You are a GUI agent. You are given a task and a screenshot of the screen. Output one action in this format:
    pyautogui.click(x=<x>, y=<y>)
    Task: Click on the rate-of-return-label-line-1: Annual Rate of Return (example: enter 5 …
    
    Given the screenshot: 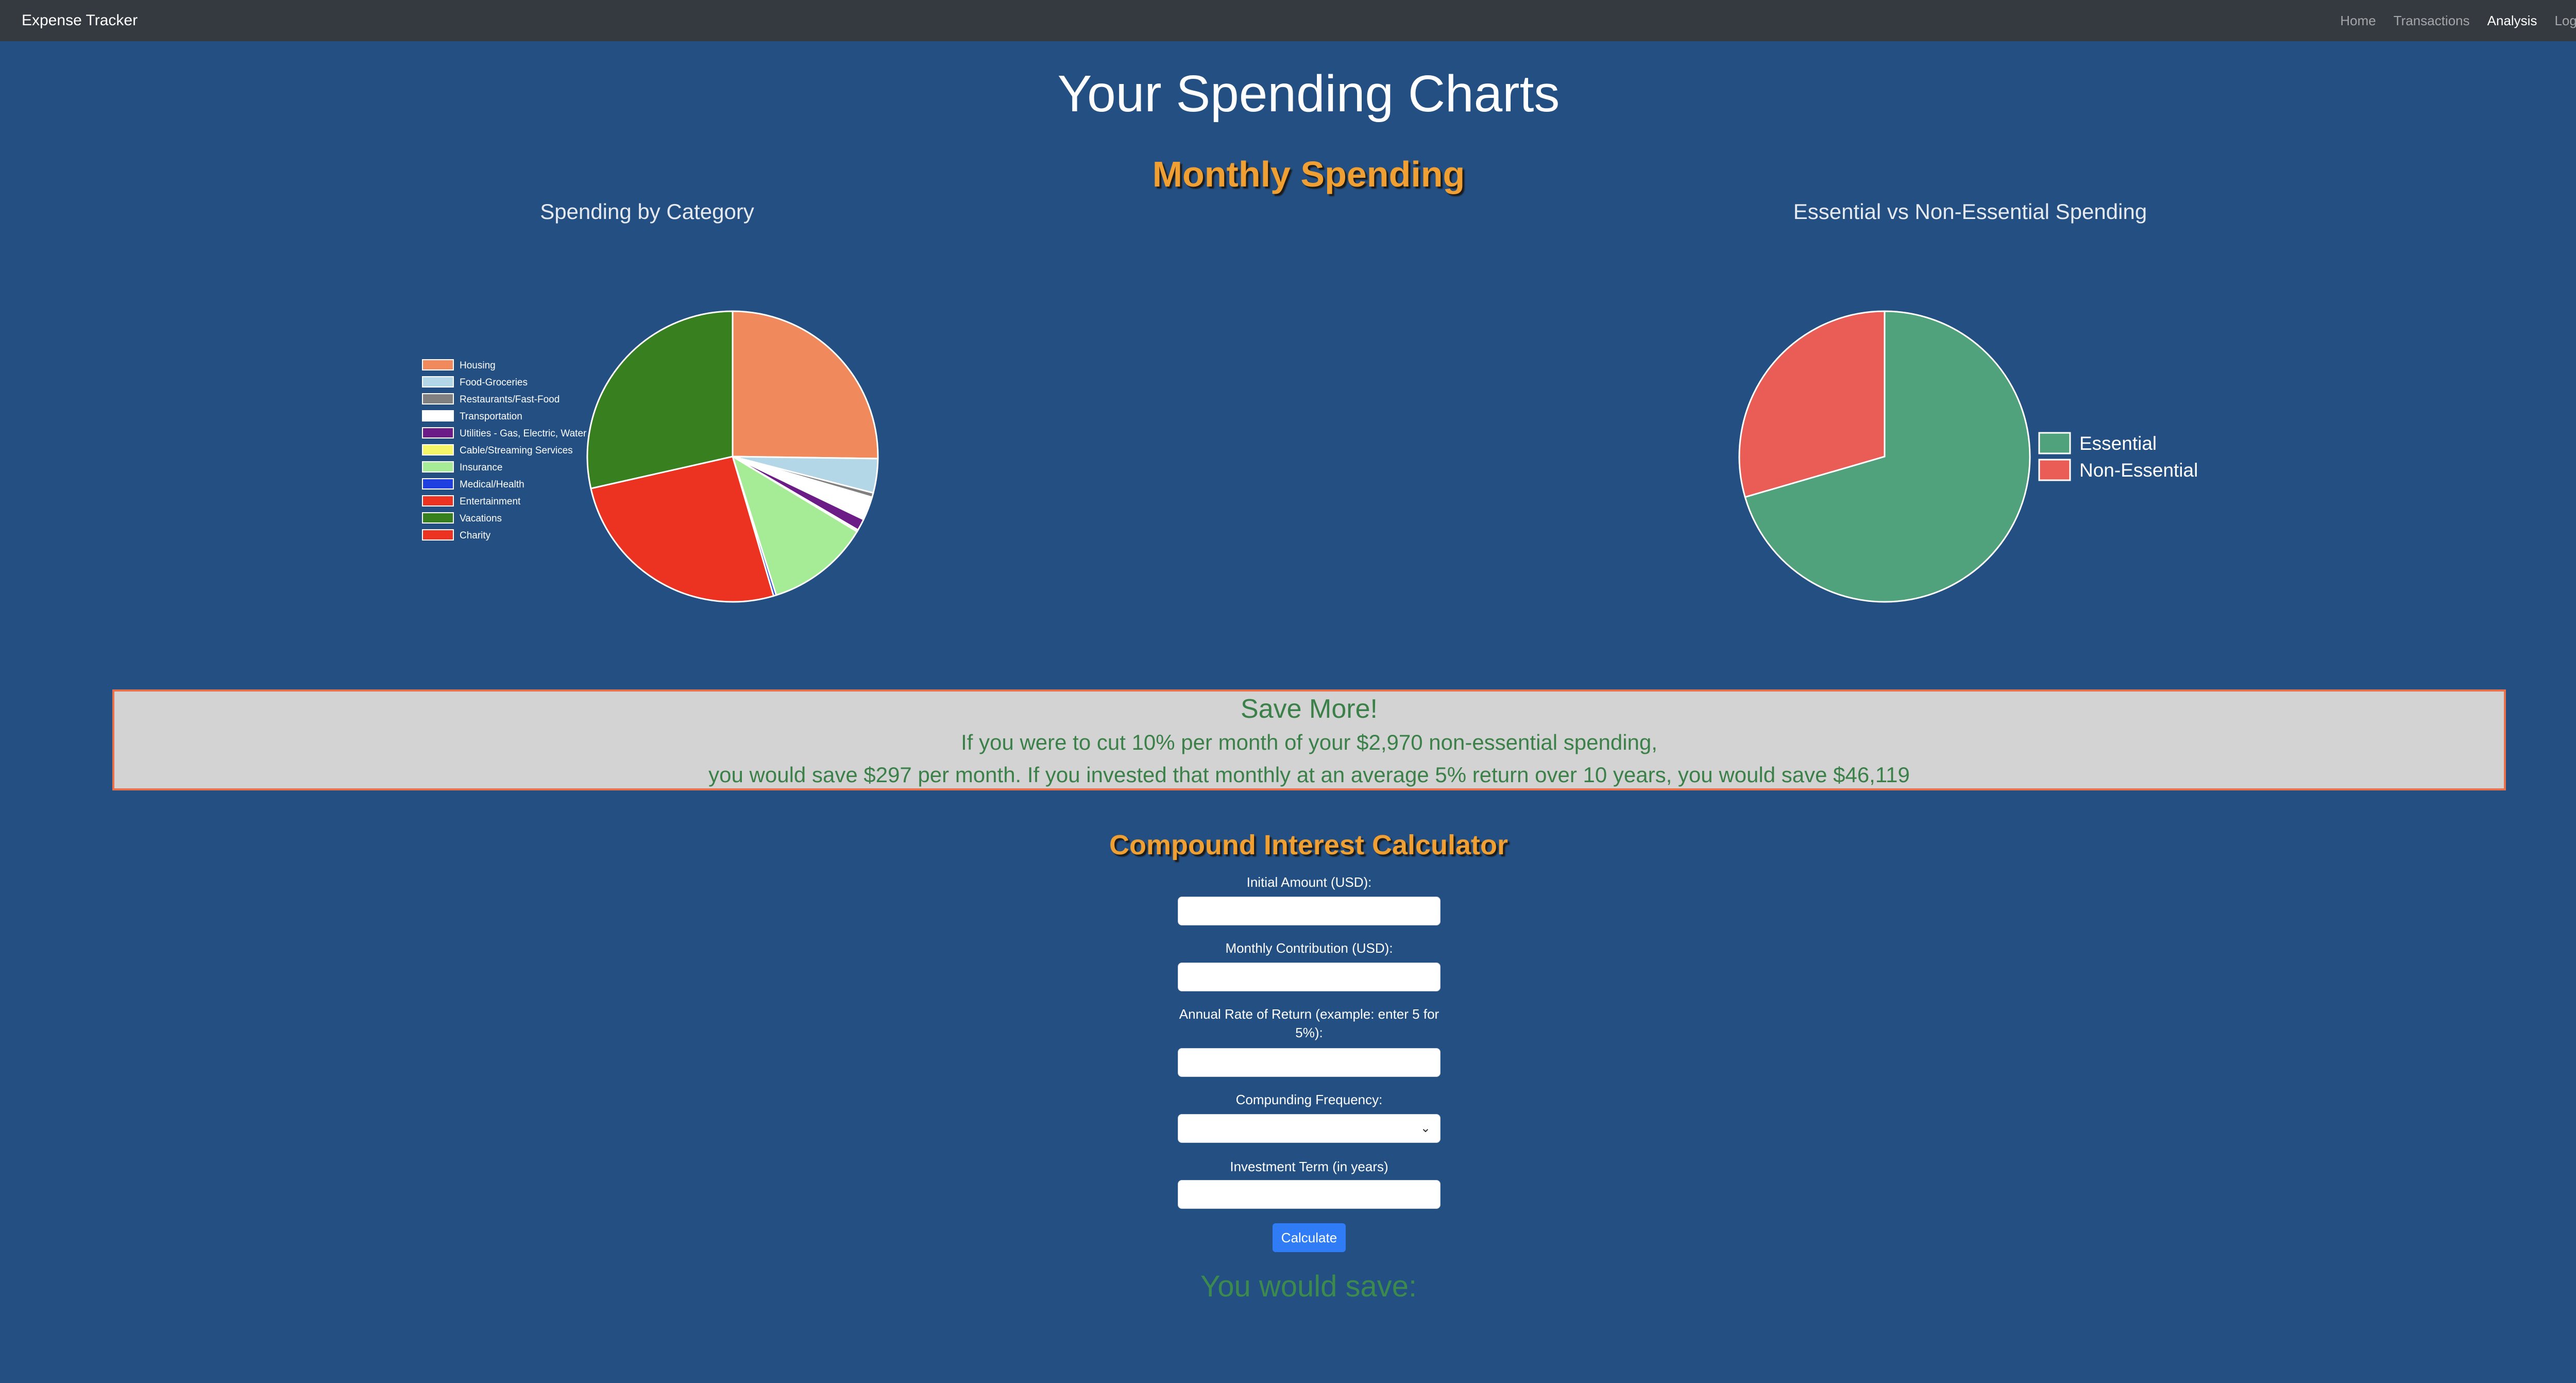 What is the action you would take?
    pyautogui.click(x=1309, y=1014)
    